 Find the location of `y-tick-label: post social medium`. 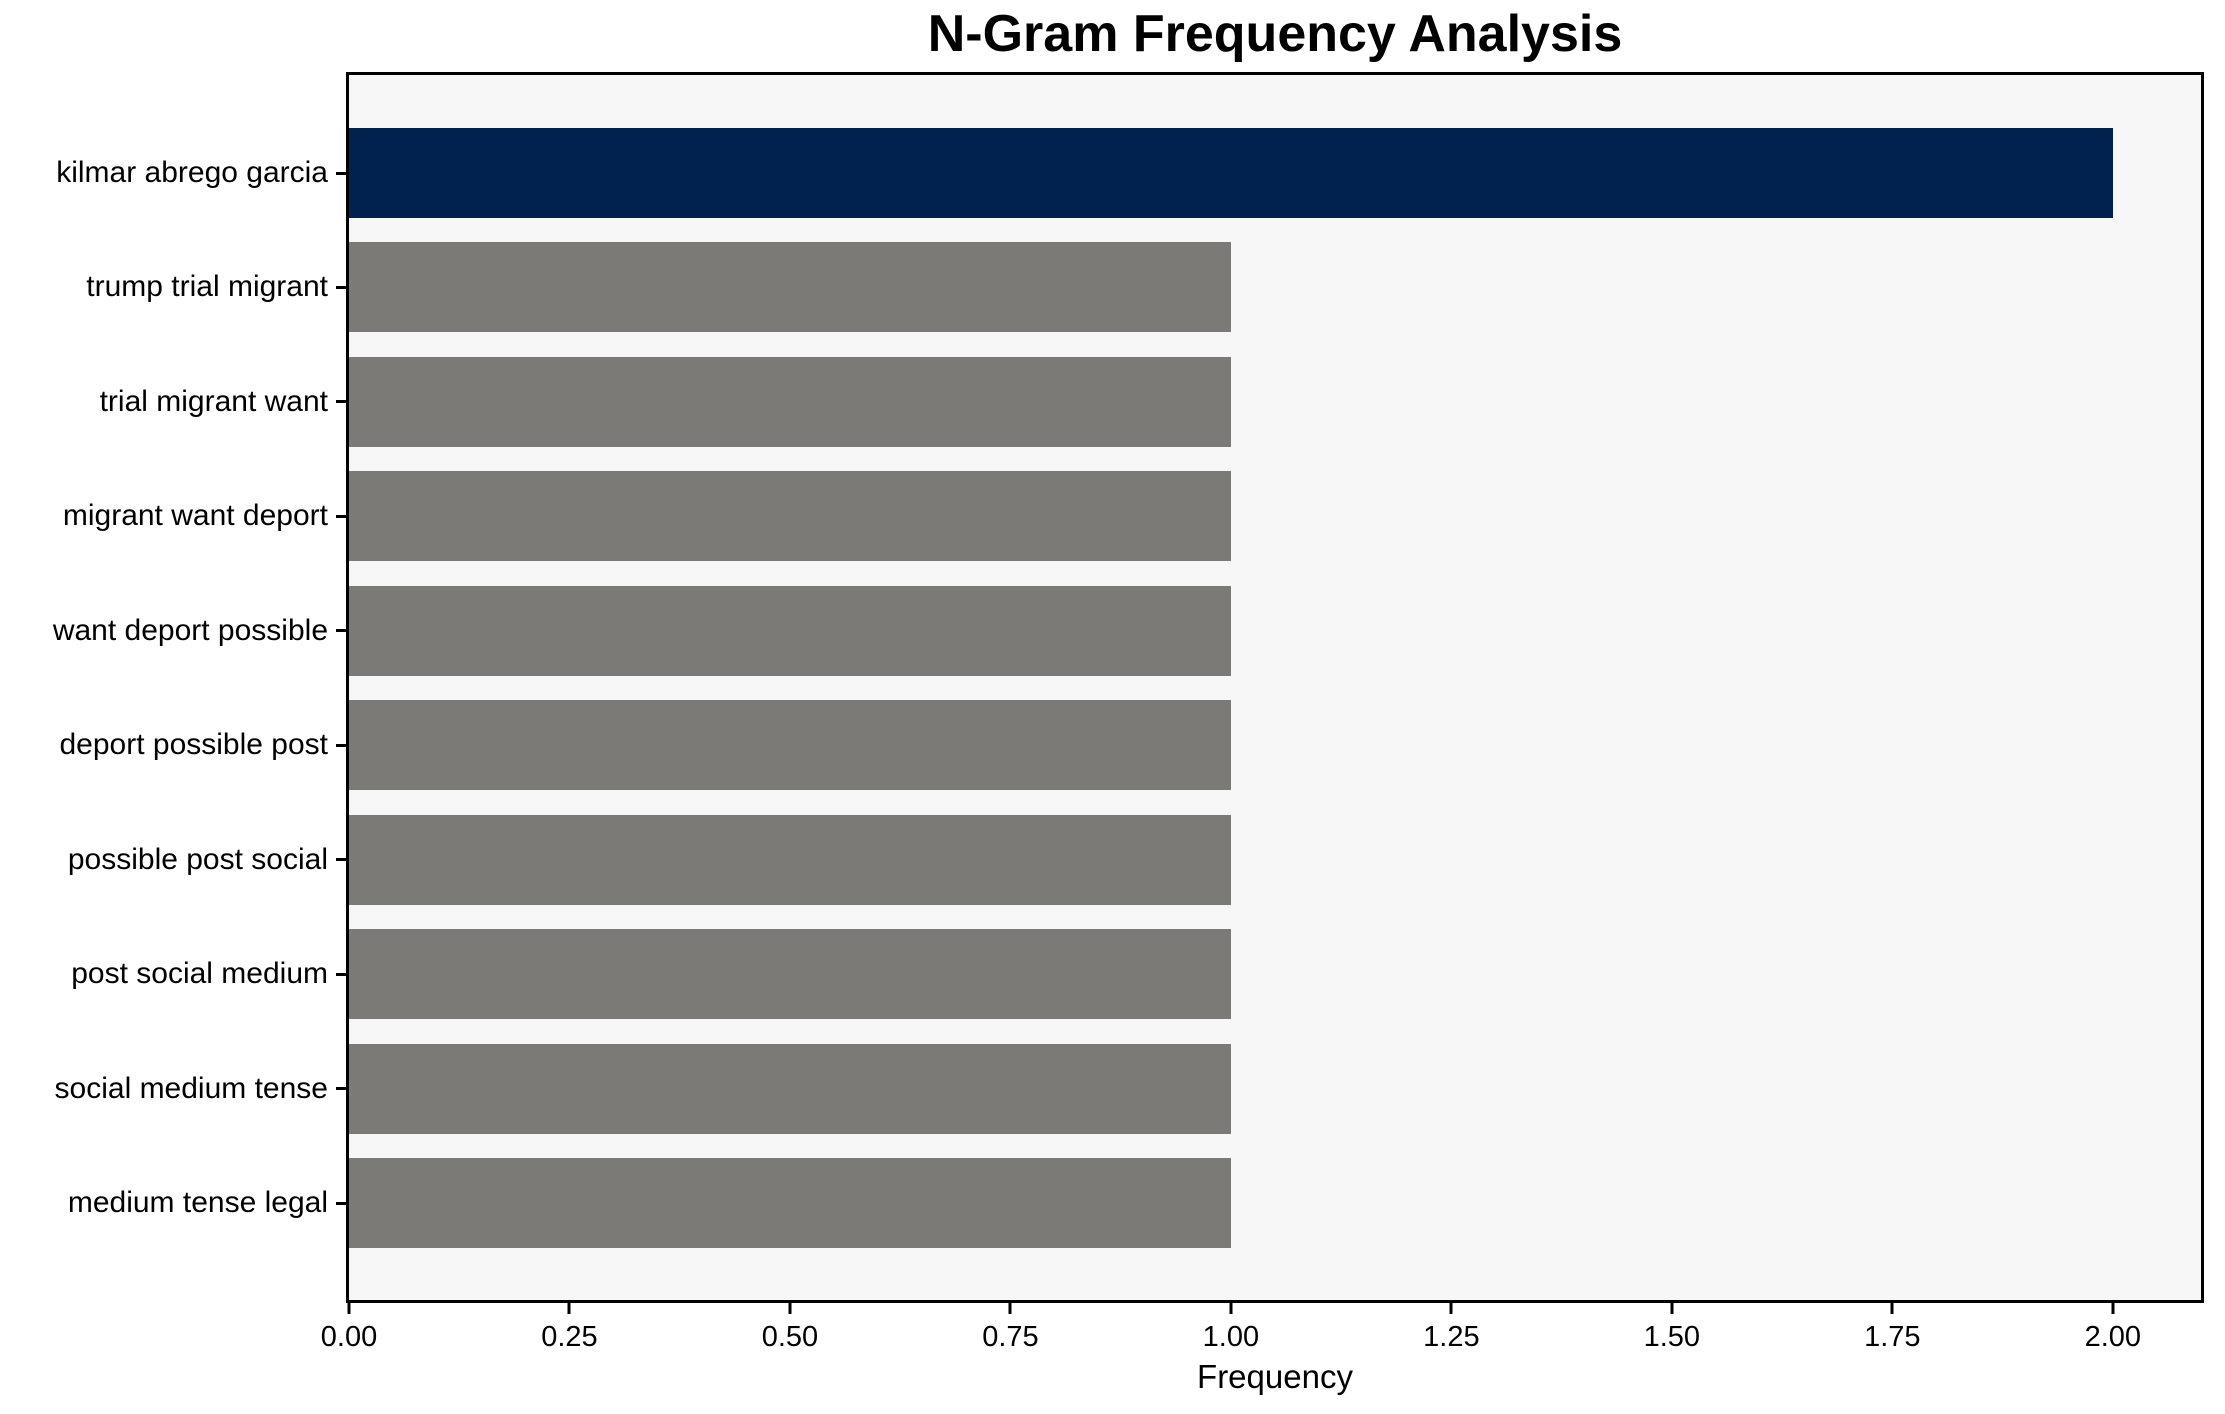

y-tick-label: post social medium is located at coordinates (199, 974).